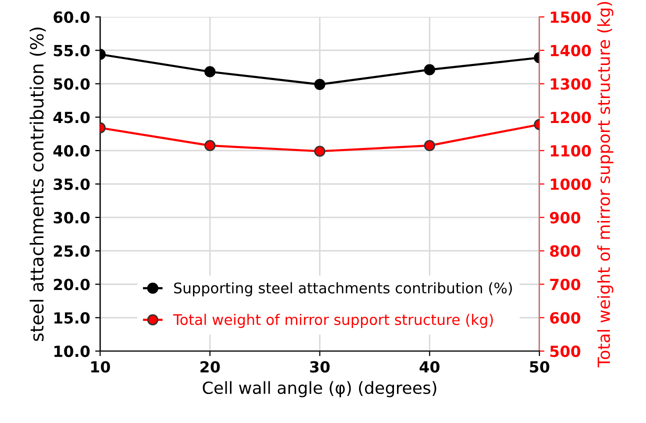 This screenshot has width=646, height=423. What do you see at coordinates (605, 185) in the screenshot?
I see `y2-axis-title: Total weight of mirror support structure (kg)` at bounding box center [605, 185].